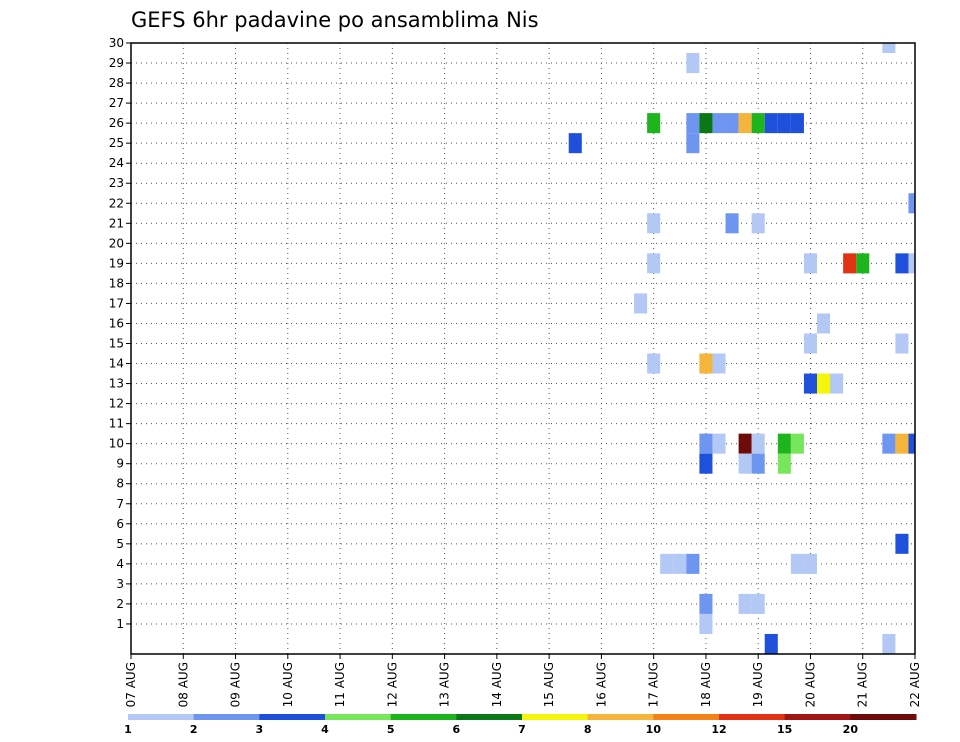  What do you see at coordinates (758, 684) in the screenshot?
I see `x-tick-label: 19 AUG` at bounding box center [758, 684].